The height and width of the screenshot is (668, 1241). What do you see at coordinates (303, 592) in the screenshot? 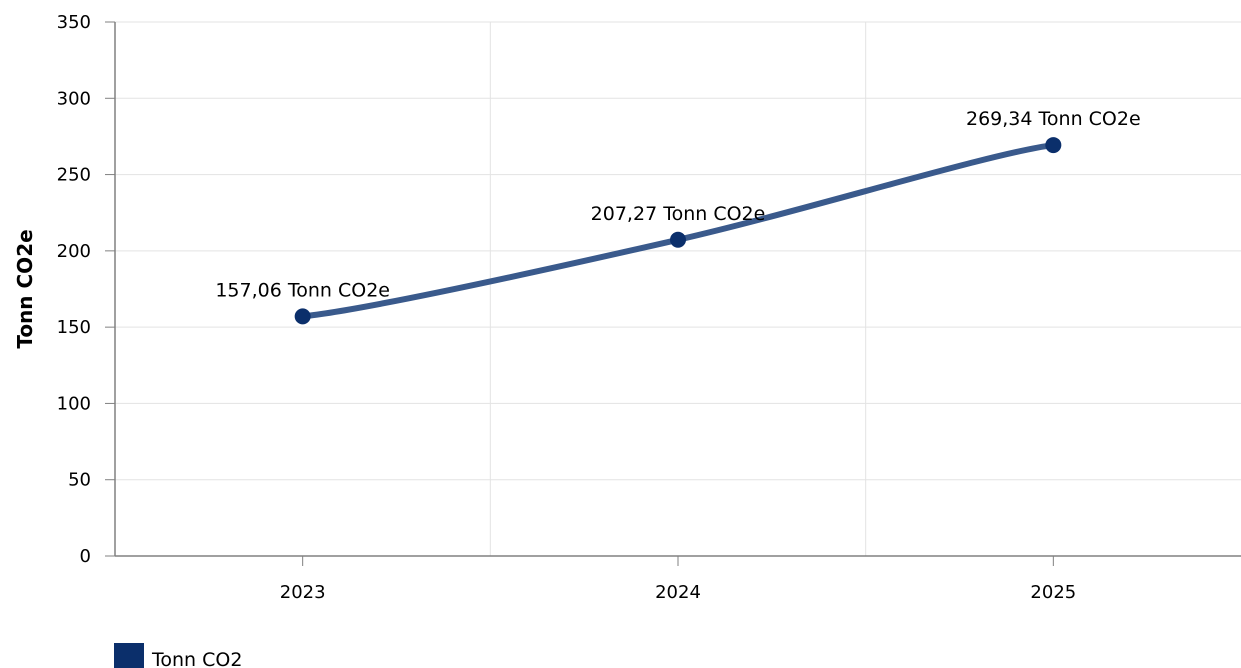
I see `x-tick-label: 2023` at bounding box center [303, 592].